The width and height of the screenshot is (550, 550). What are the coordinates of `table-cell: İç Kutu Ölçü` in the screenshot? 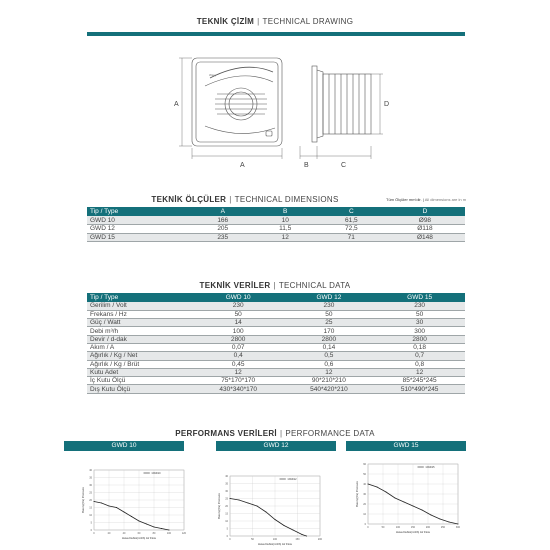 It's located at (140, 381).